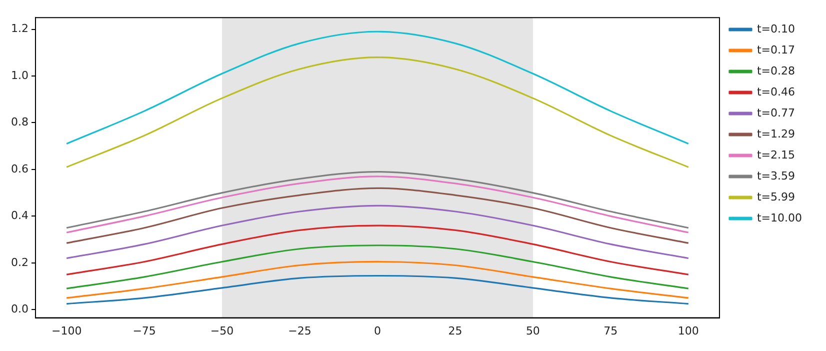 This screenshot has height=351, width=826. What do you see at coordinates (19, 29) in the screenshot?
I see `y-tick-label: 1.2` at bounding box center [19, 29].